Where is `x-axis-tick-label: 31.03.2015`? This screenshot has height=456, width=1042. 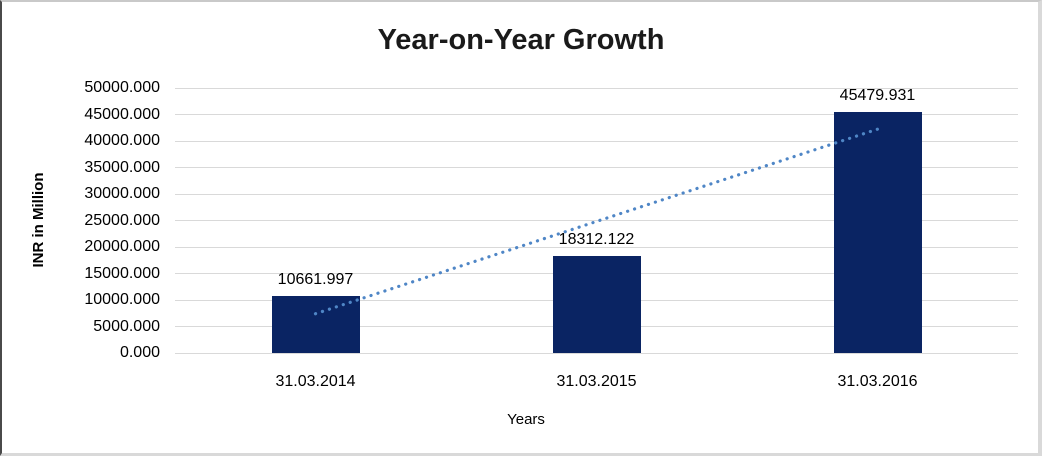
x-axis-tick-label: 31.03.2015 is located at coordinates (596, 381).